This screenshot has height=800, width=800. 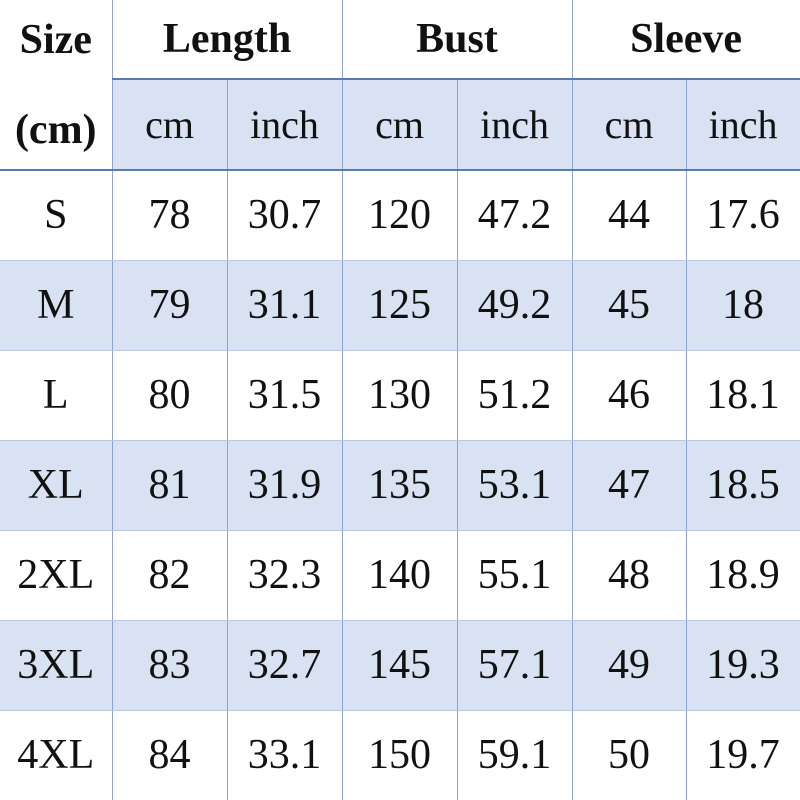 I want to click on length-inch-value: 33.1, so click(x=284, y=755).